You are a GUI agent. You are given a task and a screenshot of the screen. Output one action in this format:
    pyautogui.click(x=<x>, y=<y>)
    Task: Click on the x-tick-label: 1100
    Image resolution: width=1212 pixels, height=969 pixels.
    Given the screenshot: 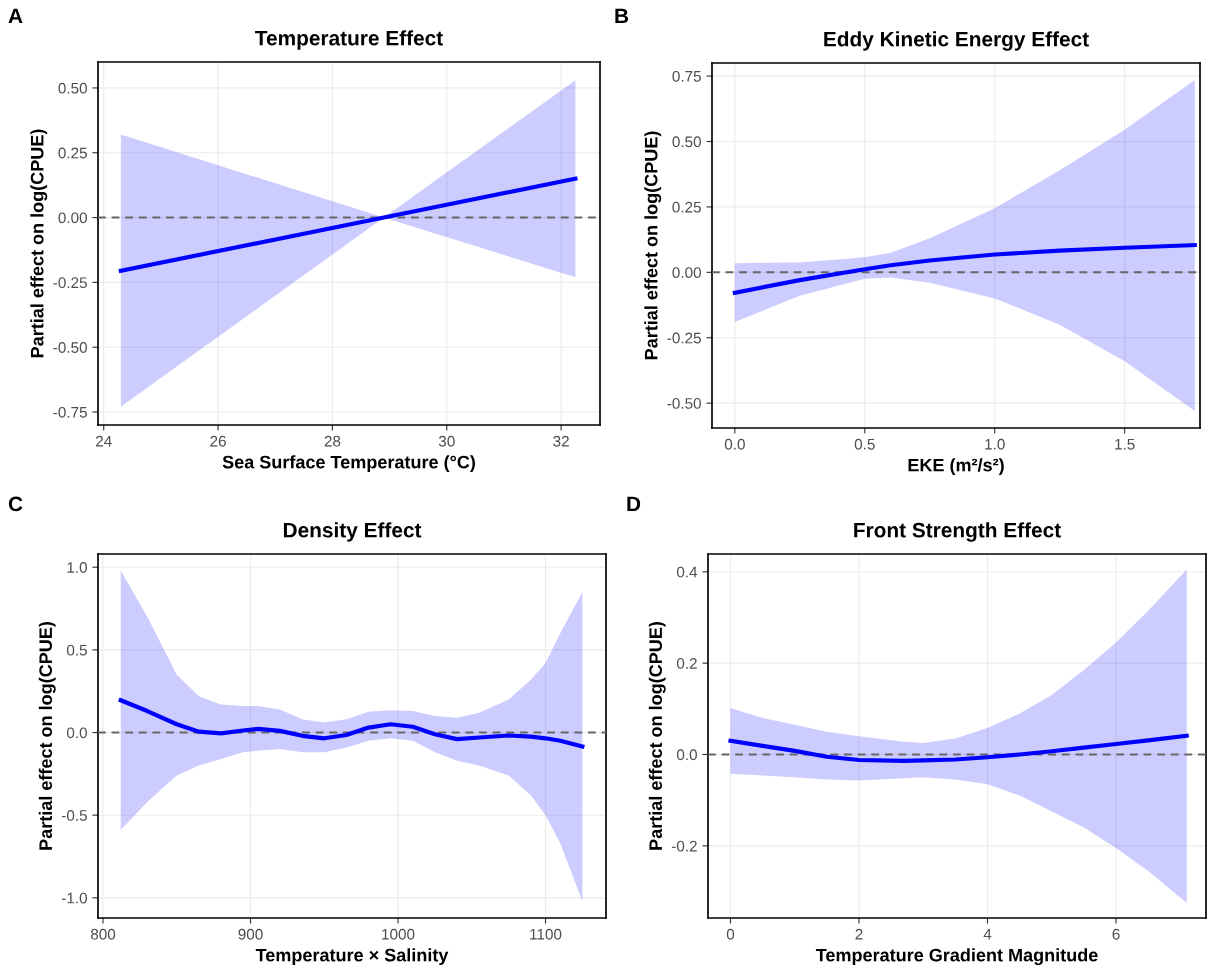 What is the action you would take?
    pyautogui.click(x=546, y=934)
    